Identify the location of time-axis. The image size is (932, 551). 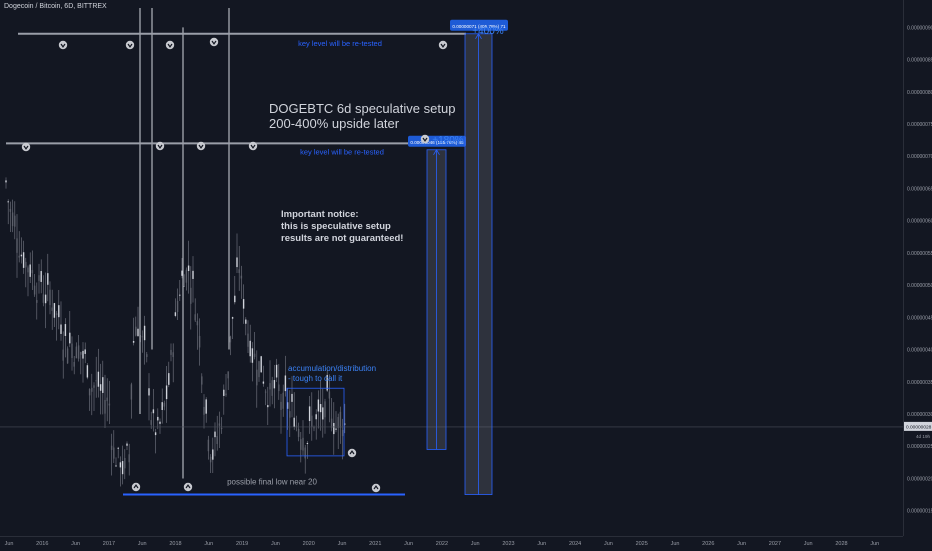
(451, 543).